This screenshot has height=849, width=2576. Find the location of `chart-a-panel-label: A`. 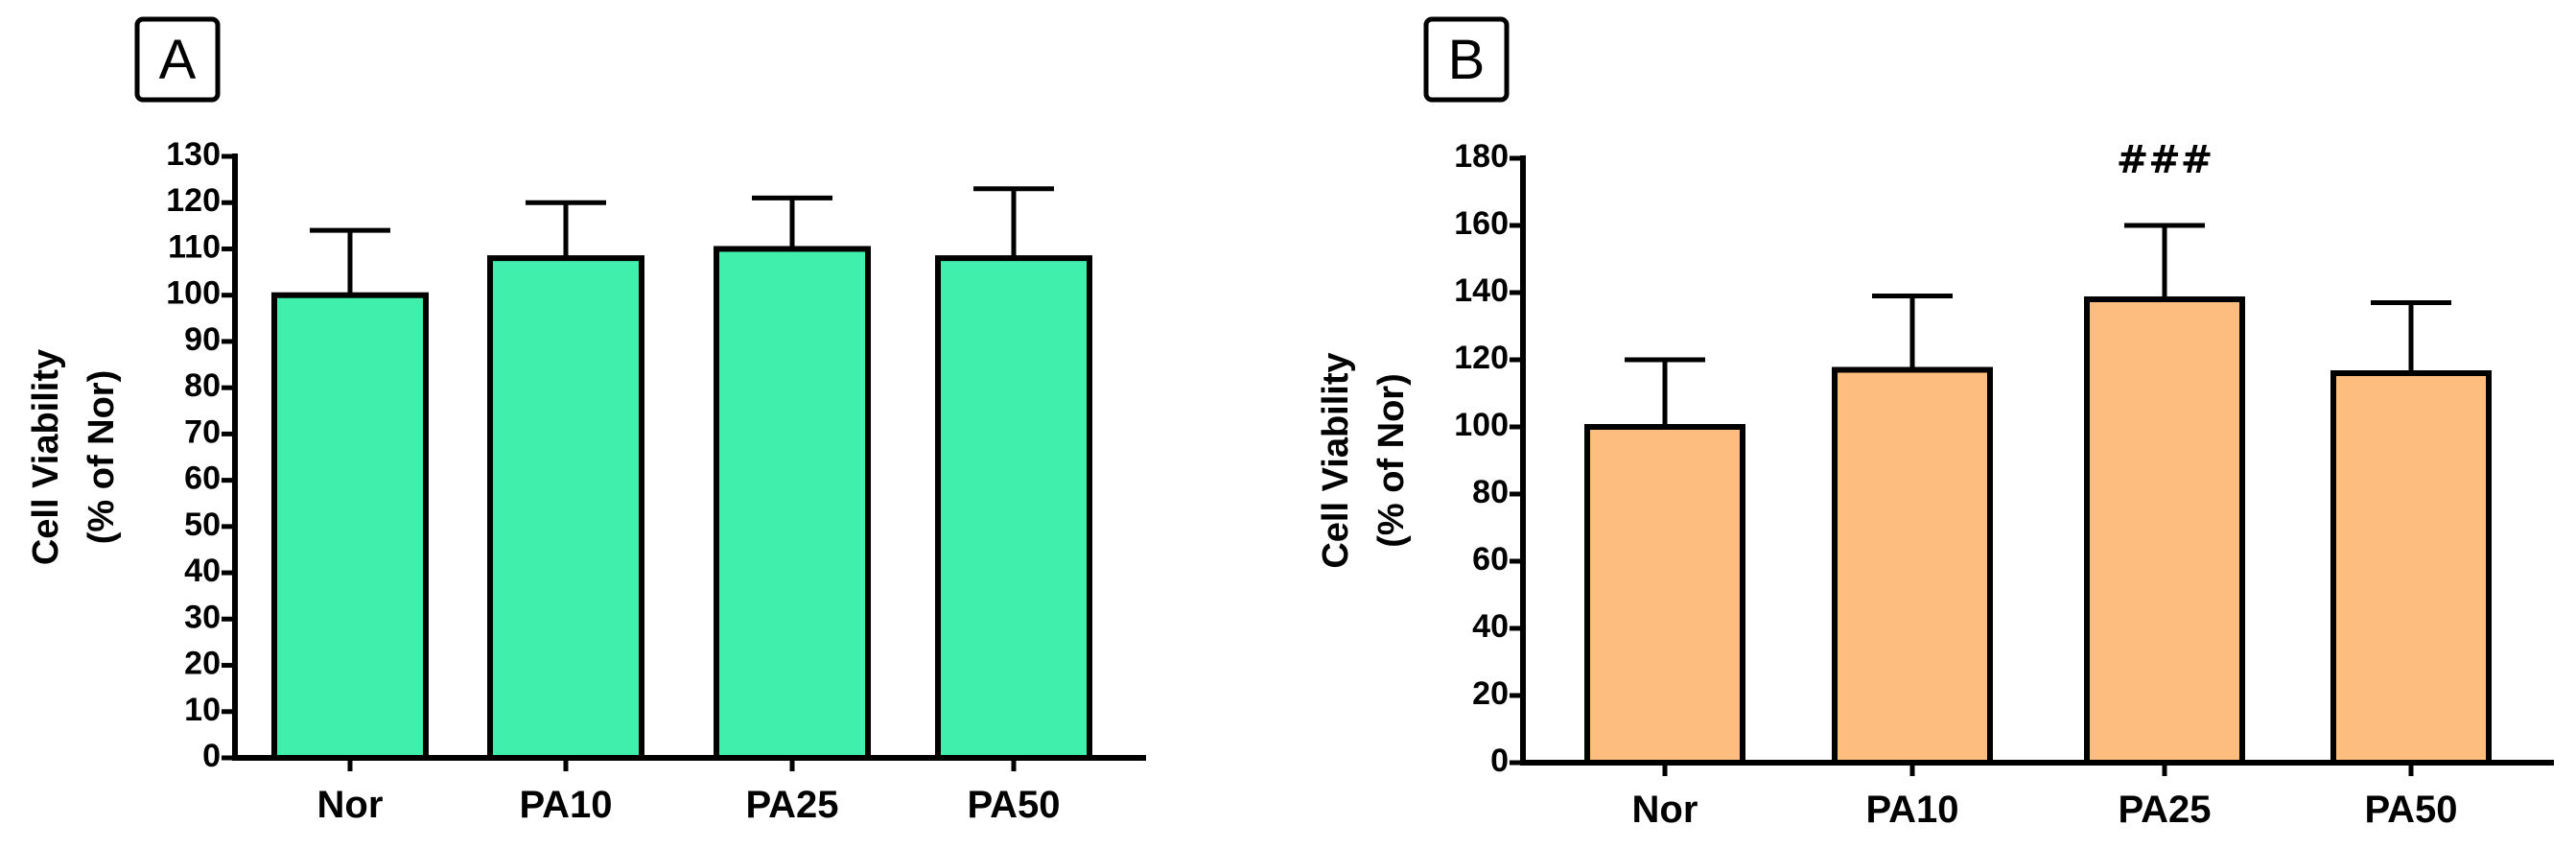

chart-a-panel-label: A is located at coordinates (178, 60).